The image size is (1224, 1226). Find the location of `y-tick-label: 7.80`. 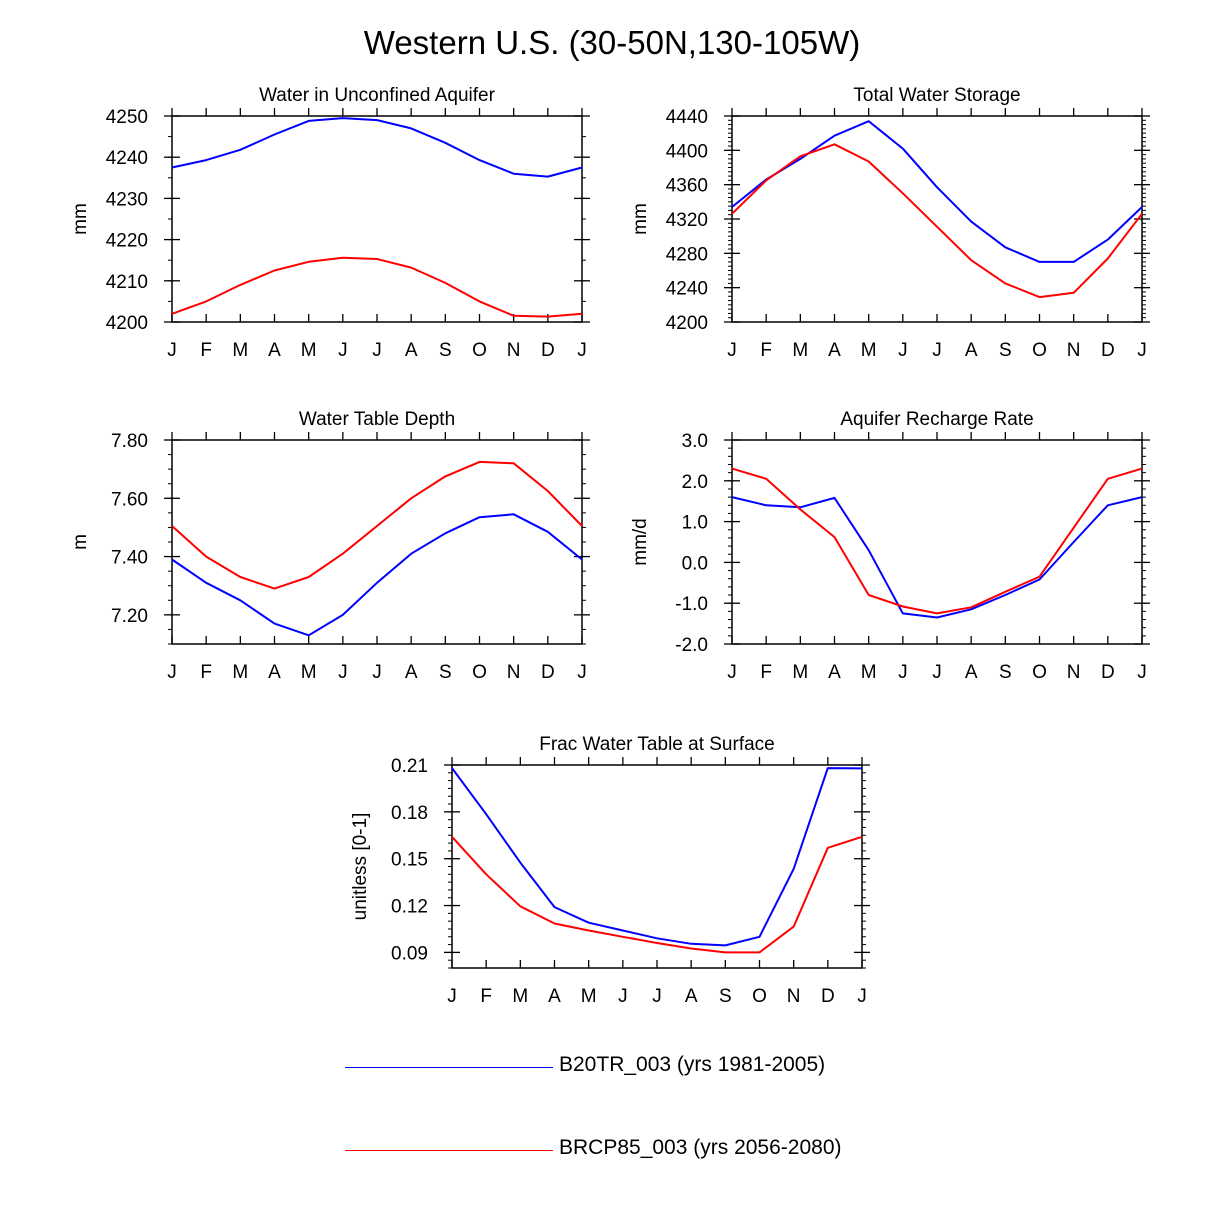

y-tick-label: 7.80 is located at coordinates (129, 441).